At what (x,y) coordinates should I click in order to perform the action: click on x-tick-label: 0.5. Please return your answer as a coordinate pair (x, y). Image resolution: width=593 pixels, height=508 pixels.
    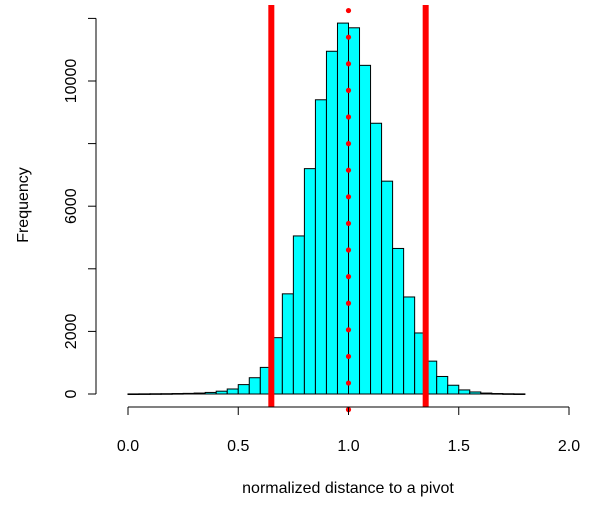
    Looking at the image, I should click on (238, 446).